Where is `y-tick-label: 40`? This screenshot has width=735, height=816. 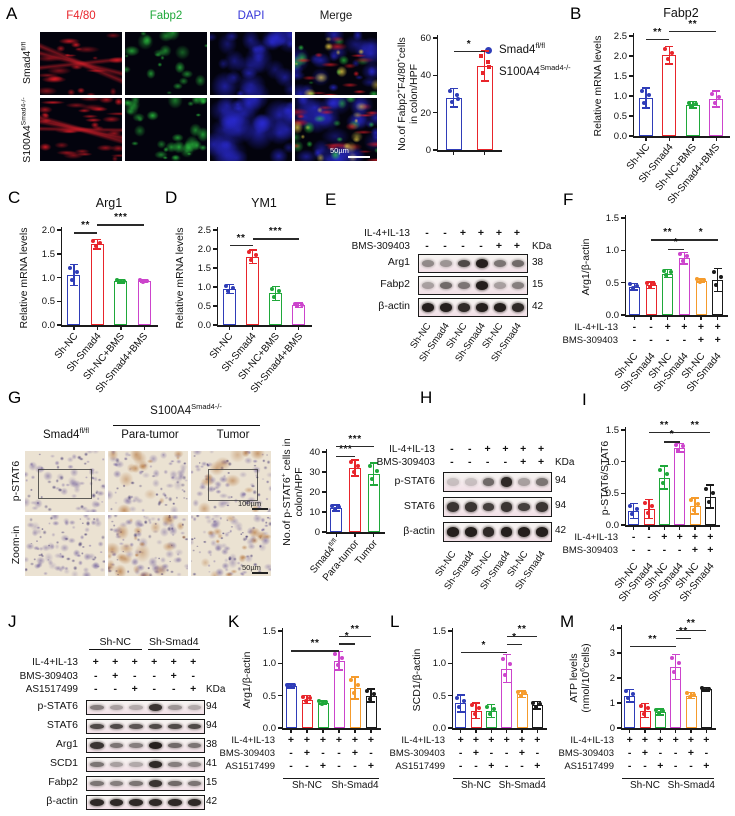
y-tick-label: 40 is located at coordinates (425, 76).